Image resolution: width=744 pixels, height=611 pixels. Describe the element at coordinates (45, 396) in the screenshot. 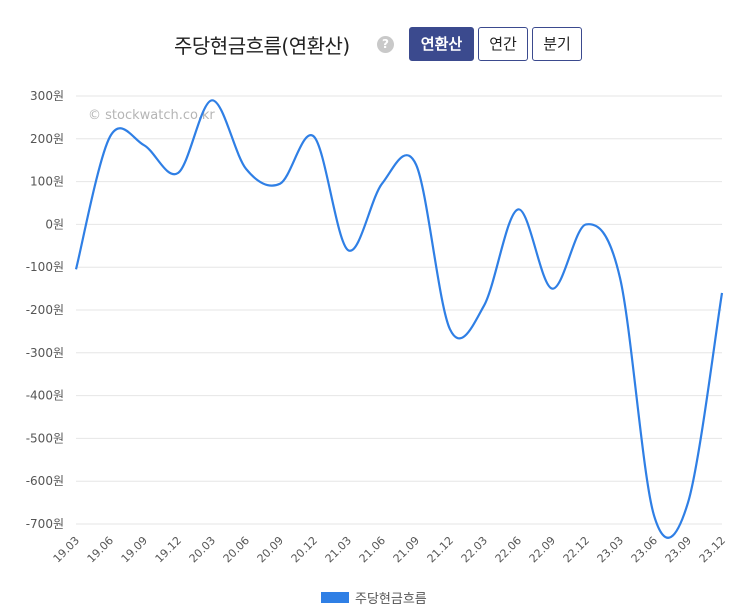

I see `y-tick-label: -400원` at that location.